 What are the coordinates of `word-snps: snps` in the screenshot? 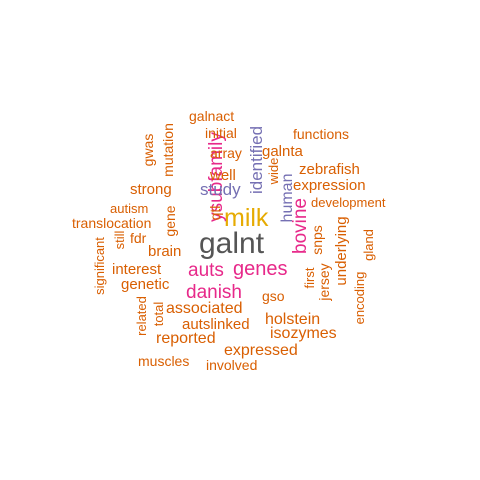 It's located at (317, 240).